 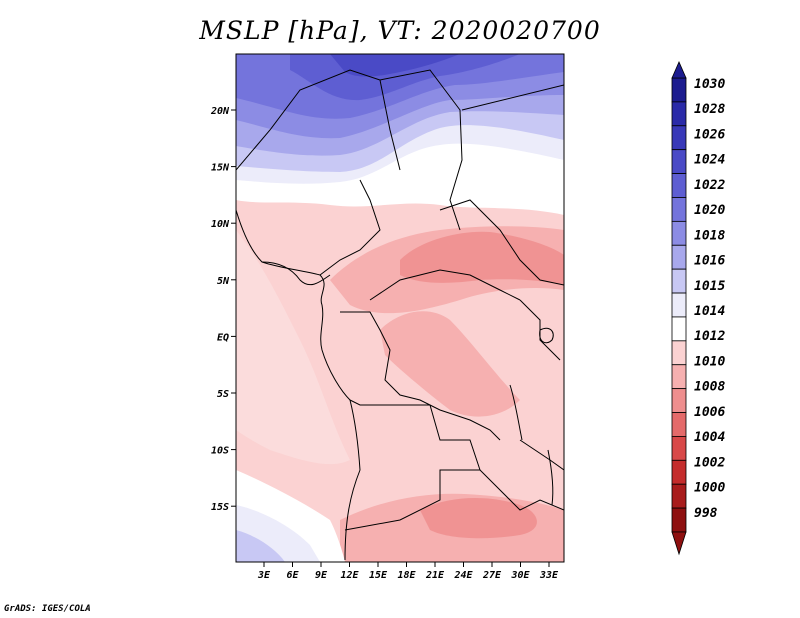 What do you see at coordinates (445, 285) in the screenshot?
I see `border-car` at bounding box center [445, 285].